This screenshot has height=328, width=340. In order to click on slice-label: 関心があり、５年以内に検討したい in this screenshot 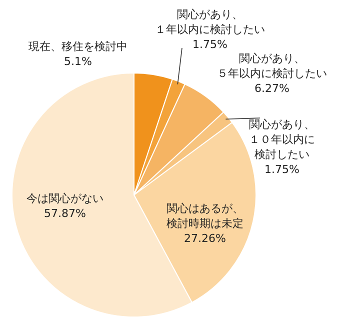, I will do `click(272, 66)`.